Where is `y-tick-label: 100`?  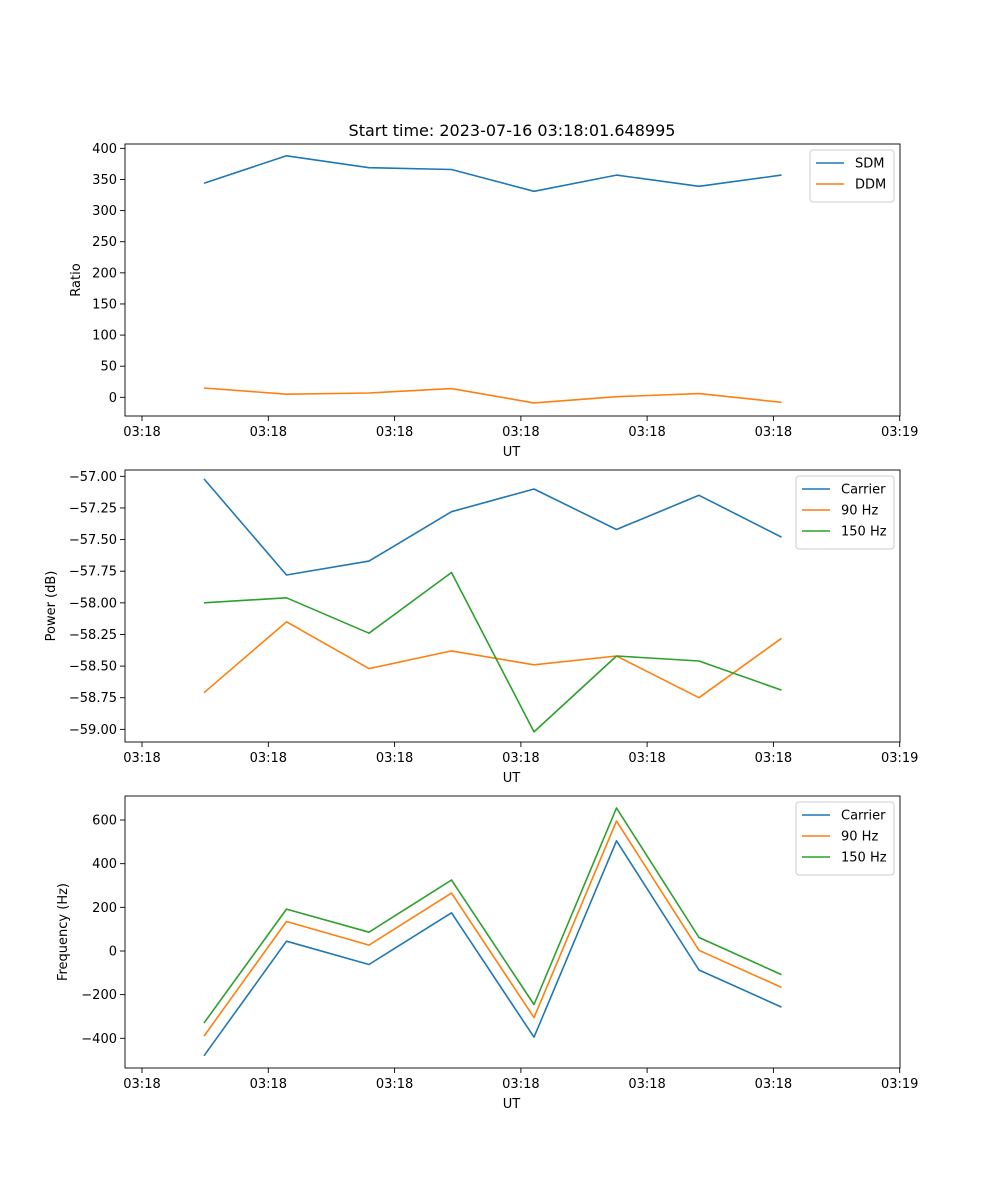 y-tick-label: 100 is located at coordinates (104, 336).